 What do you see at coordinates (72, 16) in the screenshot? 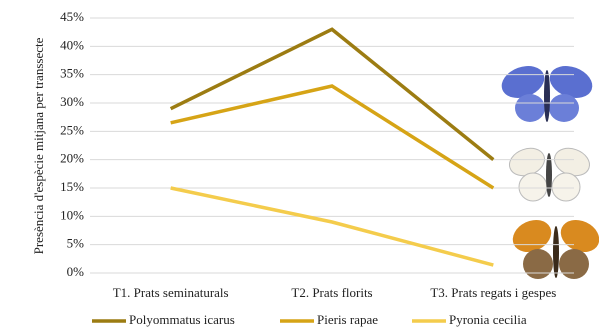
I see `y-tick-label: 45%` at bounding box center [72, 16].